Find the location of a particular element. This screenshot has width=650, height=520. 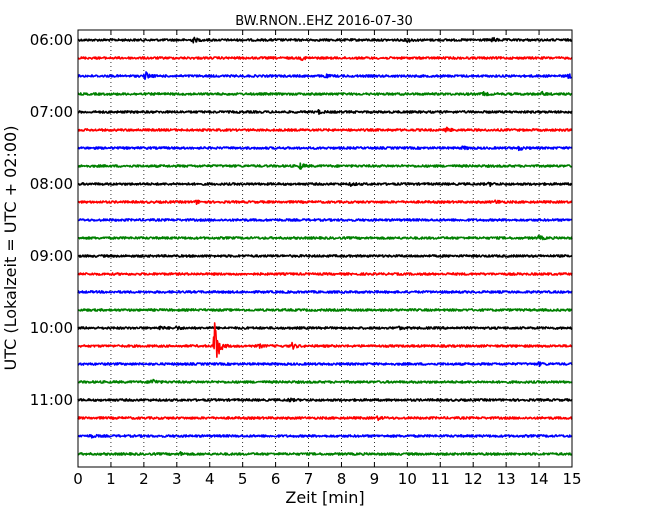

x-axis-label: Zeit [min] is located at coordinates (324, 497).